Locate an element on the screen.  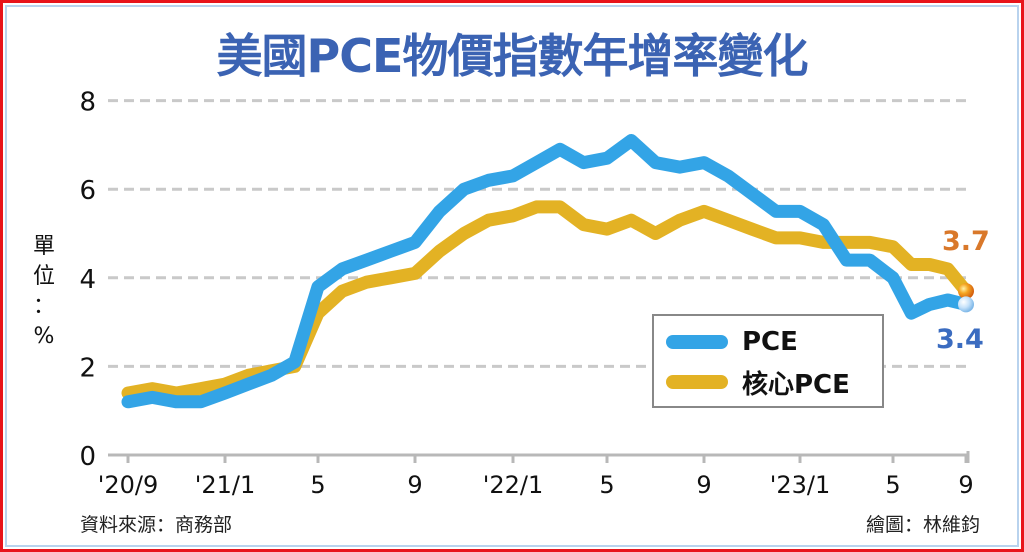
x-axis: '20/9 '21/1 5 9 '22/1 5 9 '23/1 5 9 is located at coordinates (536, 475).